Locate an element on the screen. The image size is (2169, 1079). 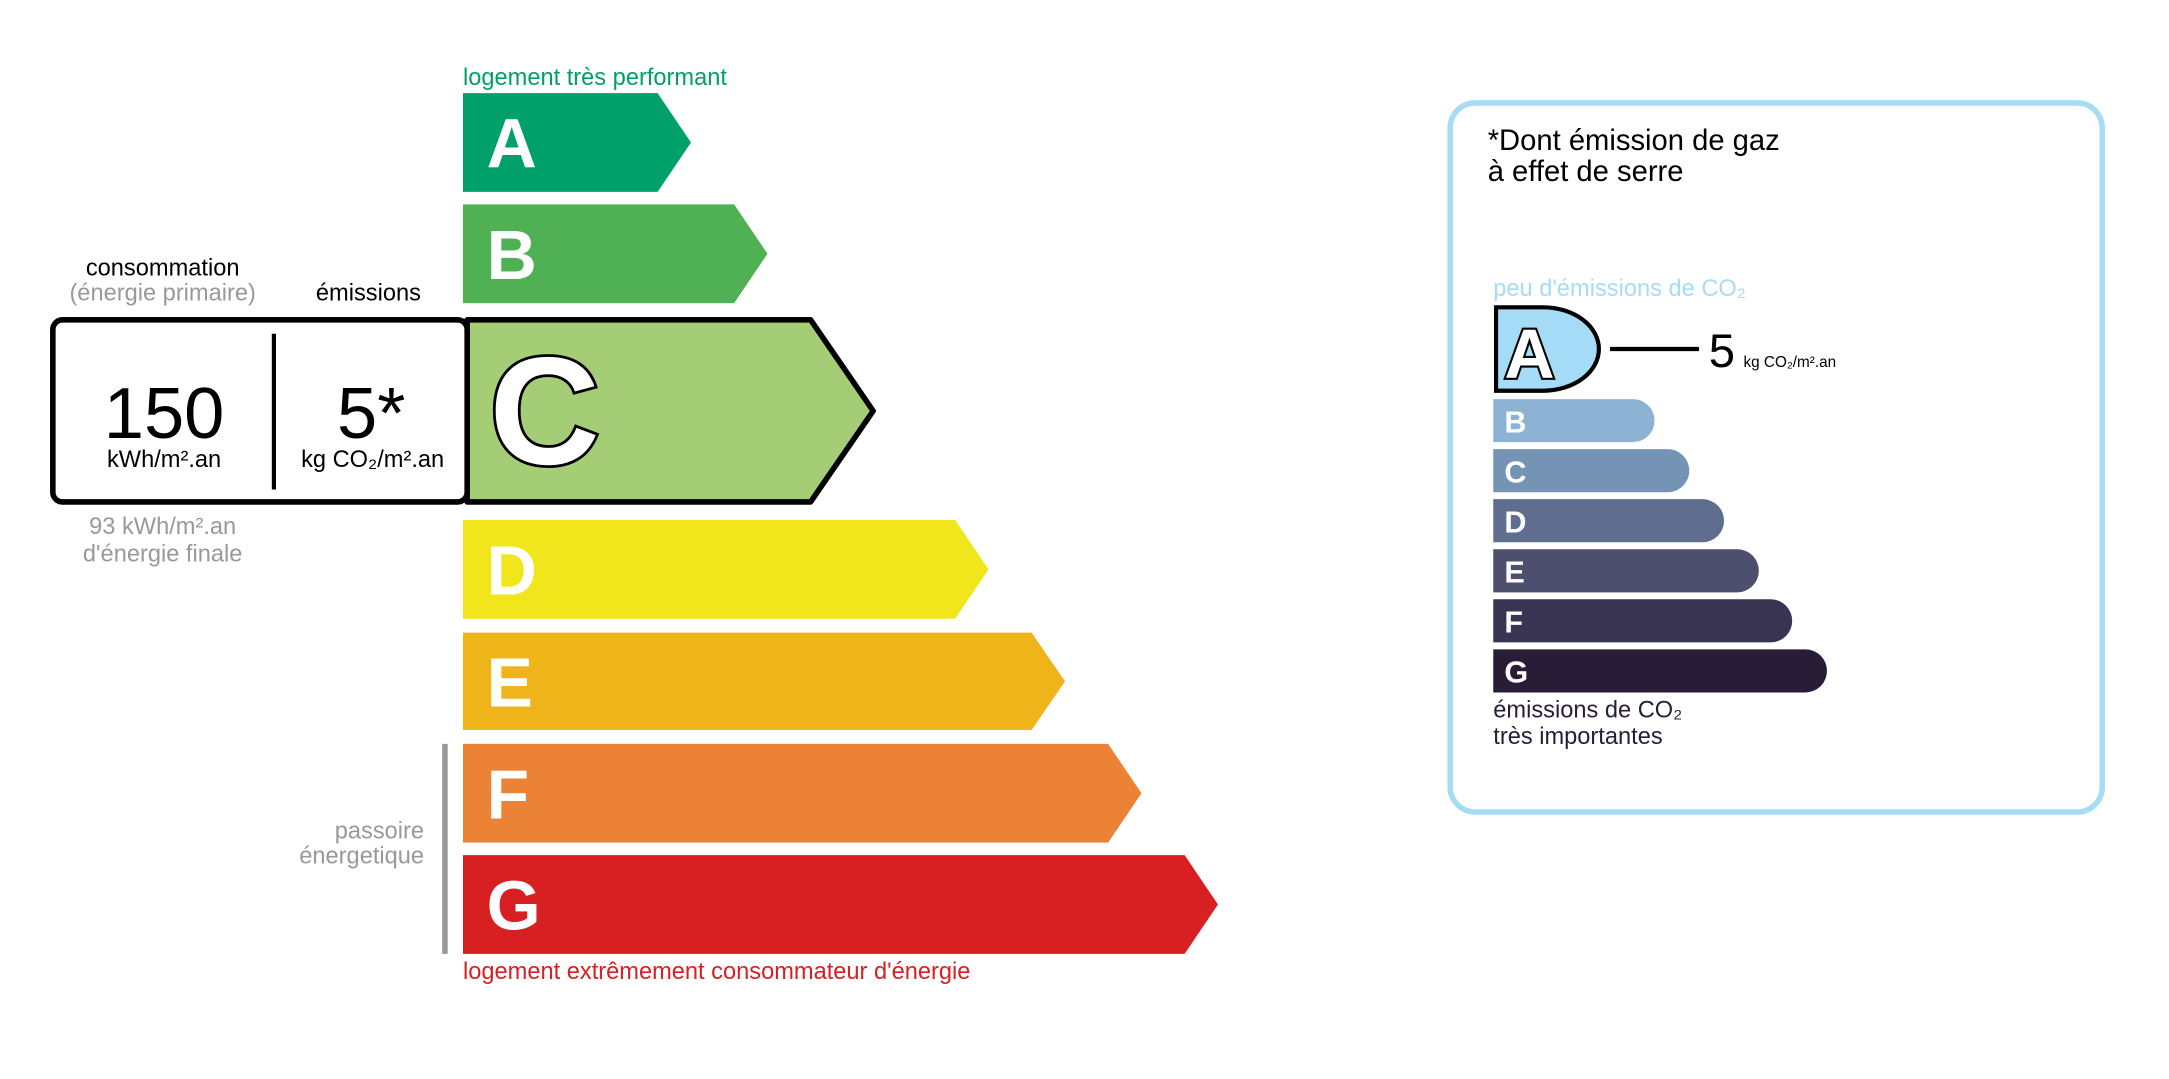
energy-class-letter: E is located at coordinates (510, 682).